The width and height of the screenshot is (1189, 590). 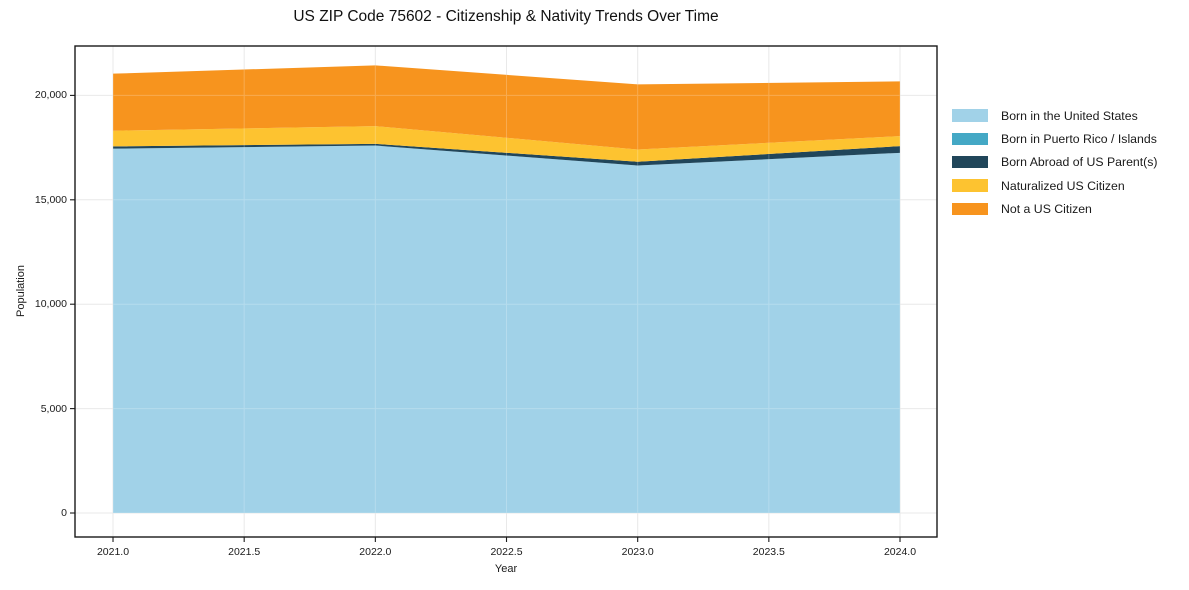 What do you see at coordinates (1046, 208) in the screenshot?
I see `legend-label: Not a US Citizen` at bounding box center [1046, 208].